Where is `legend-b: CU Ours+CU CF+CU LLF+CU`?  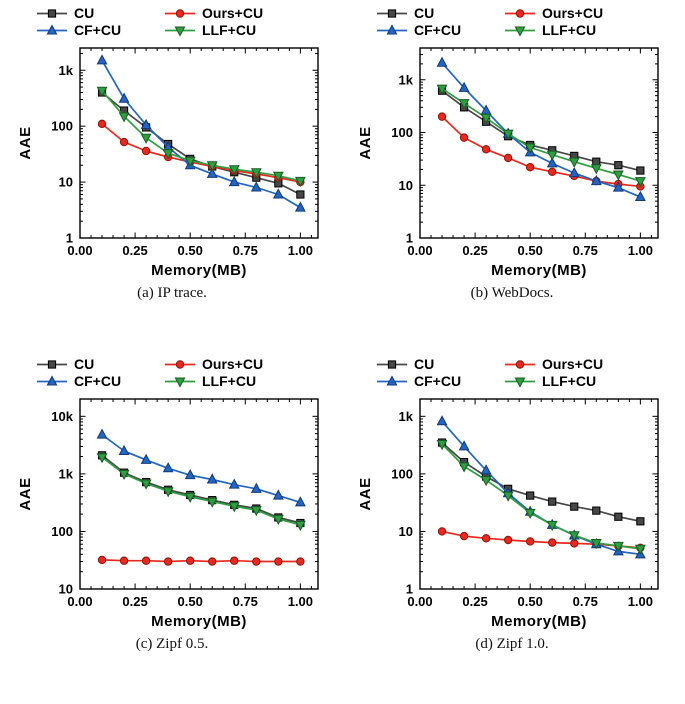
legend-b: CU Ours+CU CF+CU LLF+CU is located at coordinates (506, 21).